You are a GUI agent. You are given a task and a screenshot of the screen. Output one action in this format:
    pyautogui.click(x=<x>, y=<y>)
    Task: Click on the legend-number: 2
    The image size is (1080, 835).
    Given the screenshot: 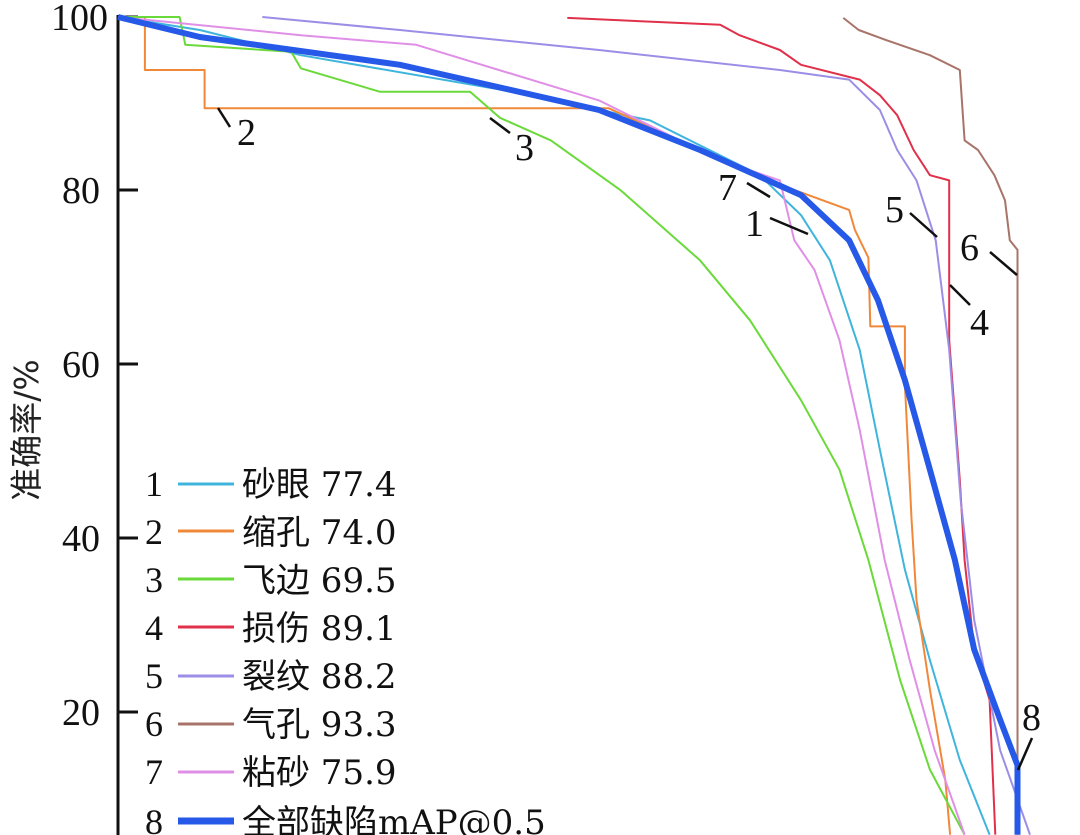 What is the action you would take?
    pyautogui.click(x=154, y=532)
    